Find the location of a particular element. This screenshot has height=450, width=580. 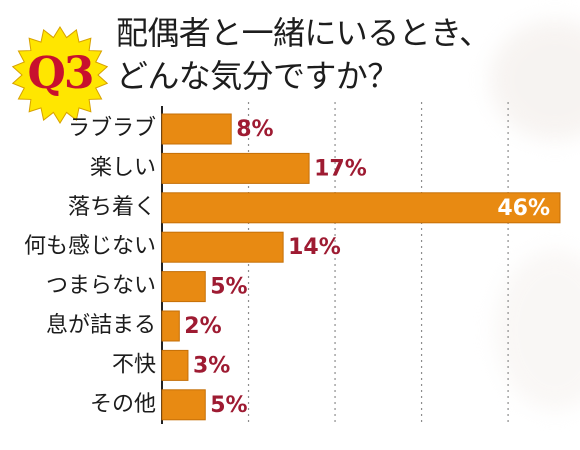

category-label: つまらない is located at coordinates (101, 286).